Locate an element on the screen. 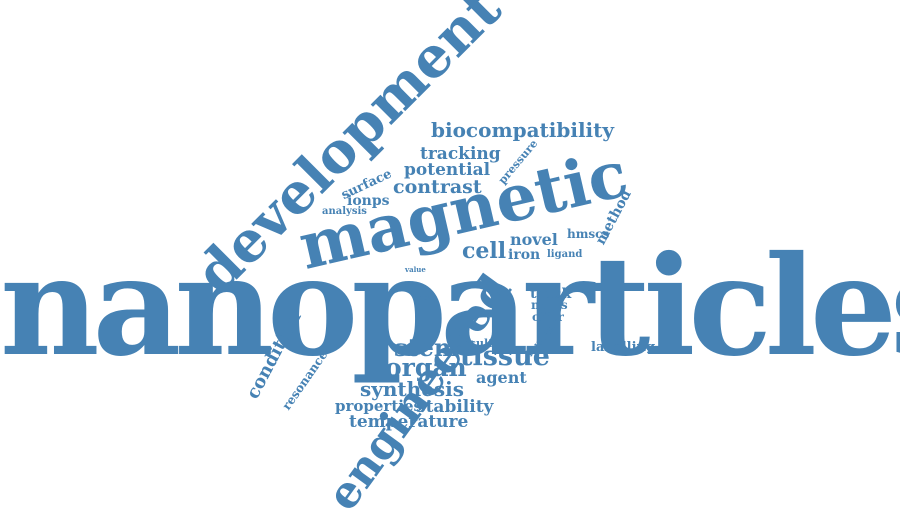 The width and height of the screenshot is (900, 530). word-value: value is located at coordinates (415, 269).